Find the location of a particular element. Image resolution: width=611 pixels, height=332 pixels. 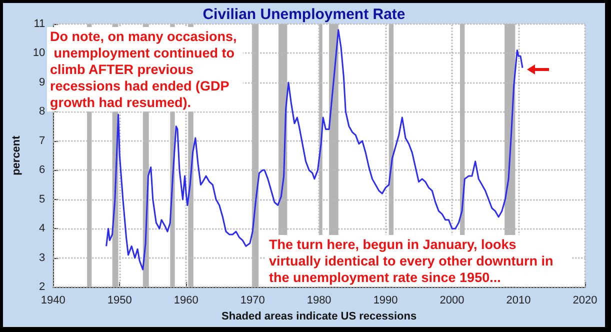

y-tick-label: 4 is located at coordinates (42, 228).